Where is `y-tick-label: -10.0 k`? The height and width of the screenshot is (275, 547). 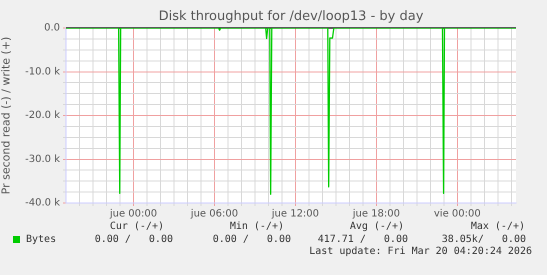
y-tick-label: -10.0 k is located at coordinates (42, 72).